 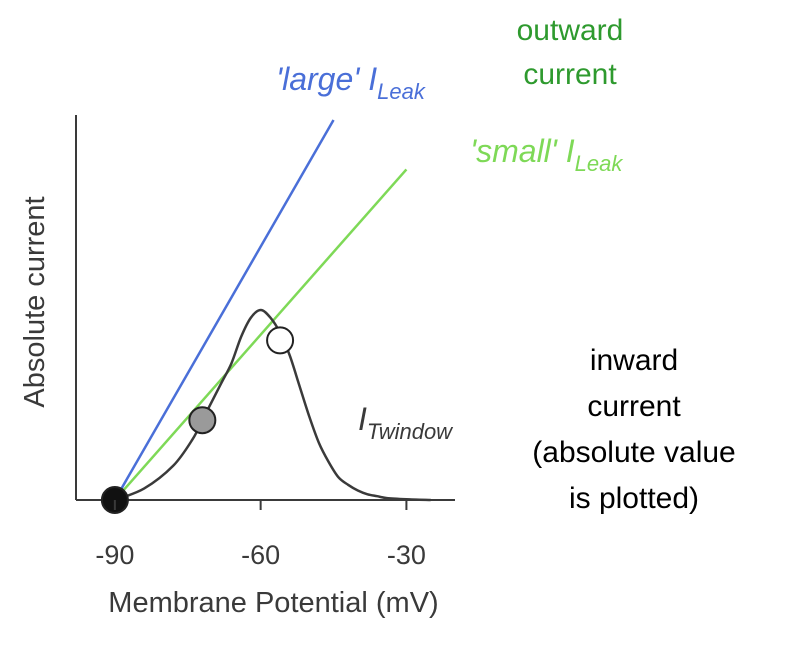 I want to click on series-label-large: 'large' ILeak, so click(x=351, y=82).